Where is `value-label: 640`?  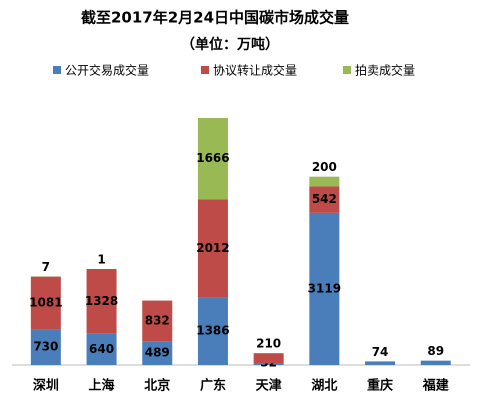
value-label: 640 is located at coordinates (101, 349).